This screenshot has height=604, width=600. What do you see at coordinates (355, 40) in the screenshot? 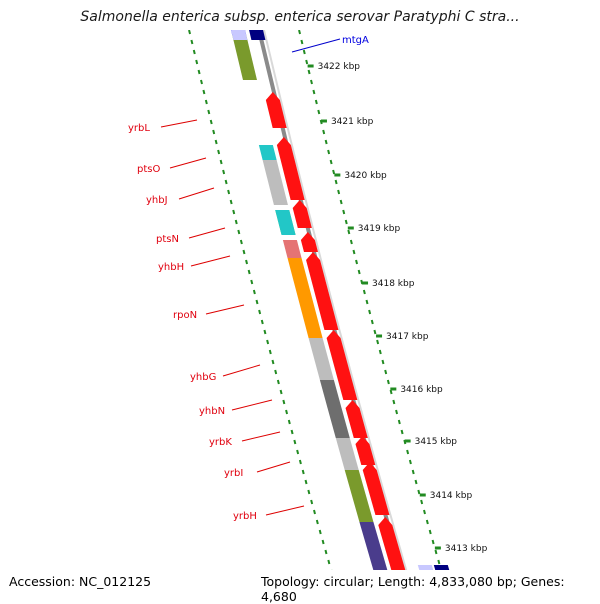
I see `gene-label-mtgA: mtgA` at bounding box center [355, 40].